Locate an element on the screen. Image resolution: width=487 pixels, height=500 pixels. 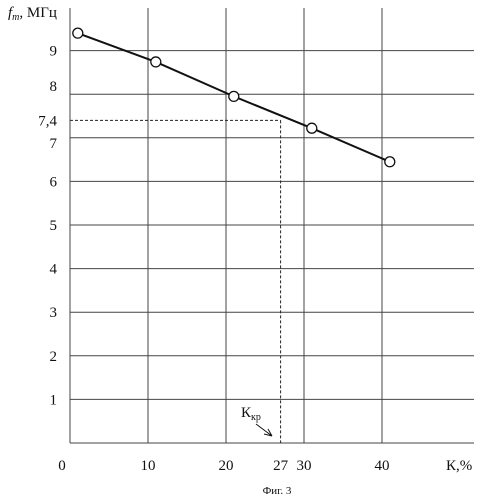
x-tick-label: 10 is located at coordinates (148, 466).